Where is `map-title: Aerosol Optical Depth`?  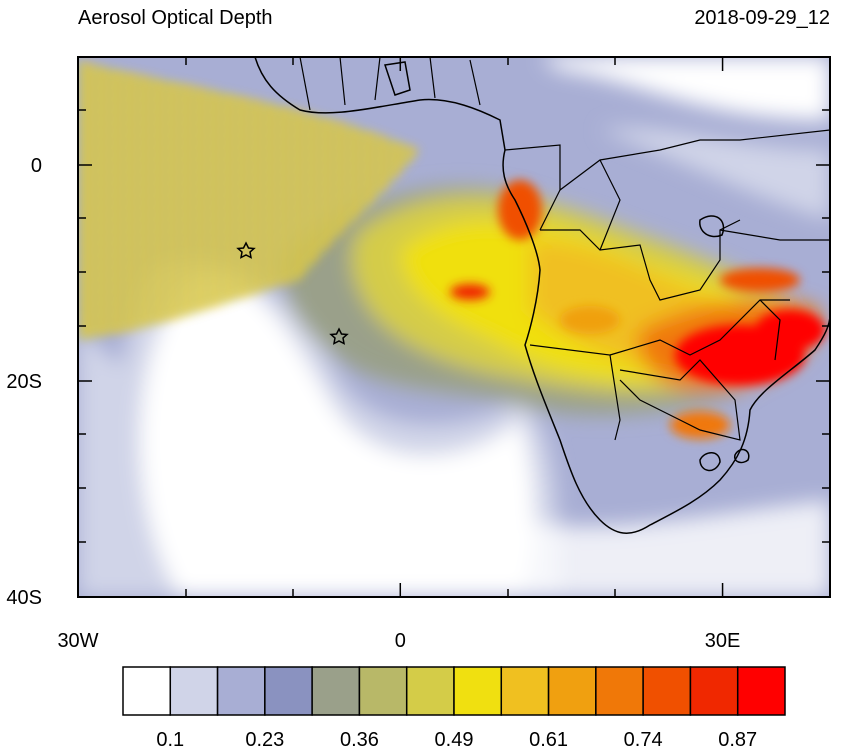 map-title: Aerosol Optical Depth is located at coordinates (175, 18).